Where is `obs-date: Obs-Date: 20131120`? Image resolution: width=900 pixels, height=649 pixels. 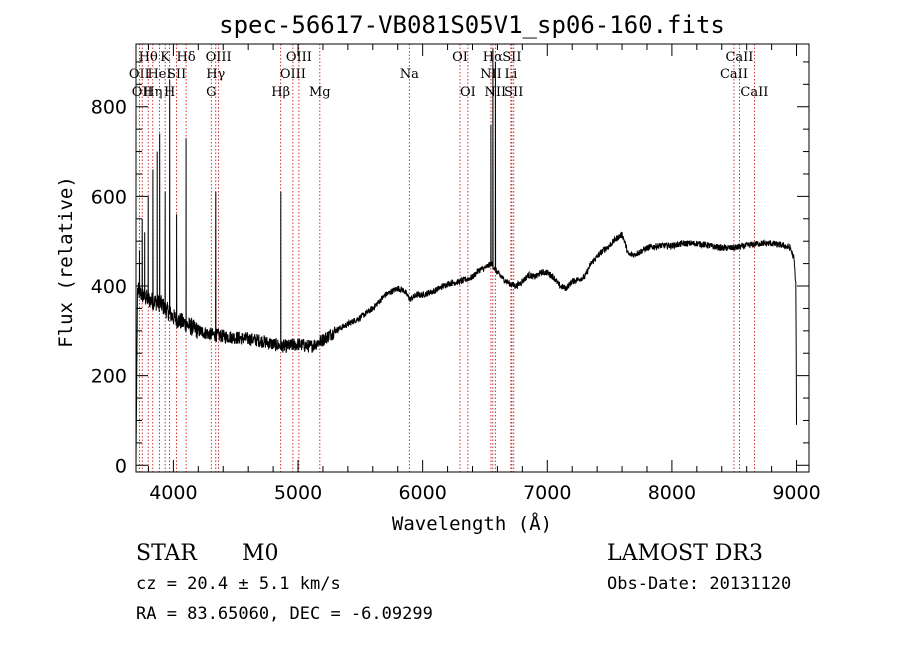 obs-date: Obs-Date: 20131120 is located at coordinates (699, 584).